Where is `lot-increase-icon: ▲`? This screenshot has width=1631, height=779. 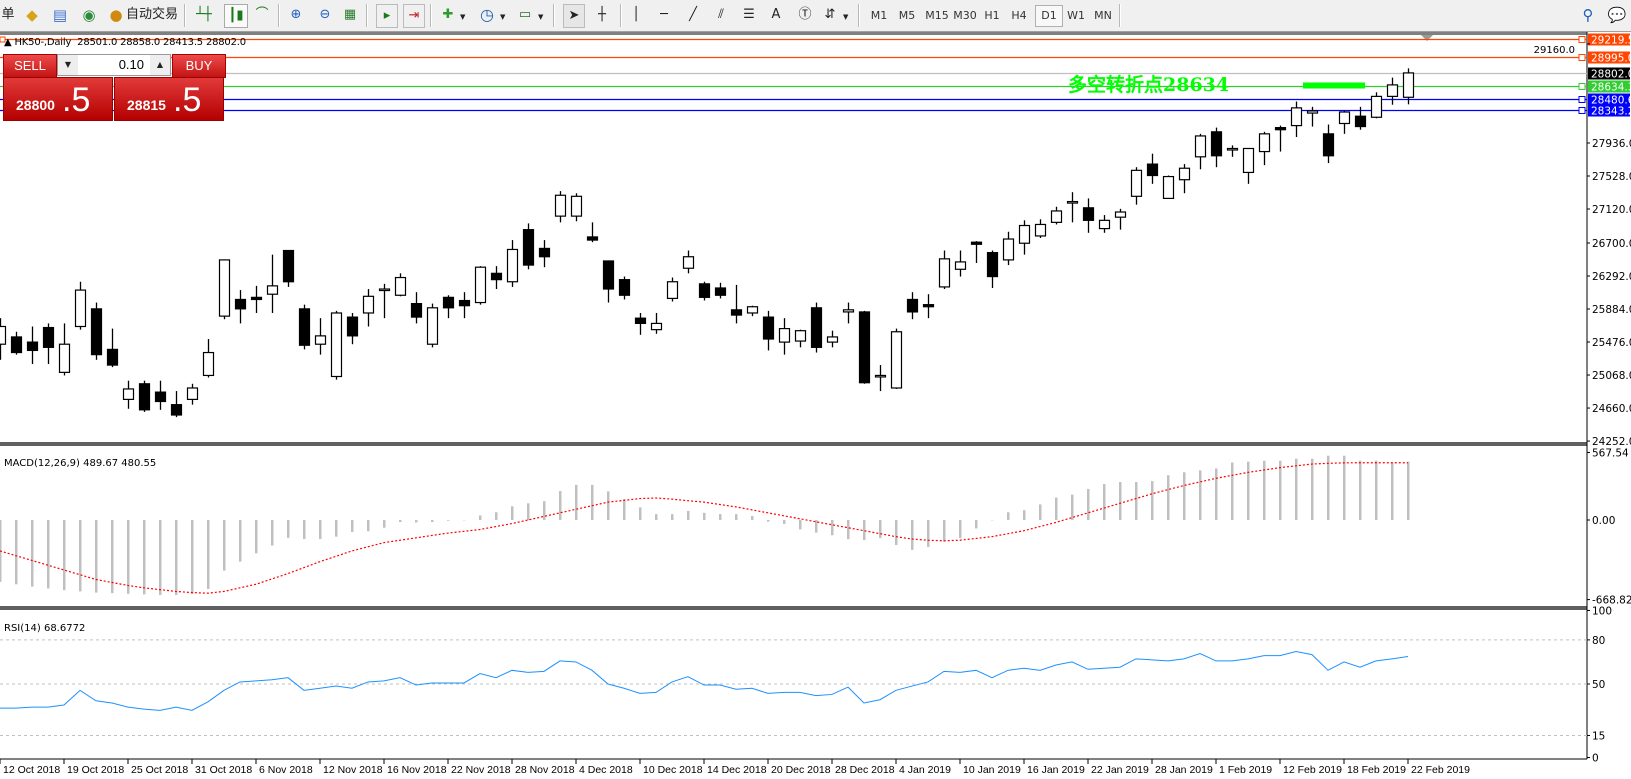 lot-increase-icon: ▲ is located at coordinates (160, 65).